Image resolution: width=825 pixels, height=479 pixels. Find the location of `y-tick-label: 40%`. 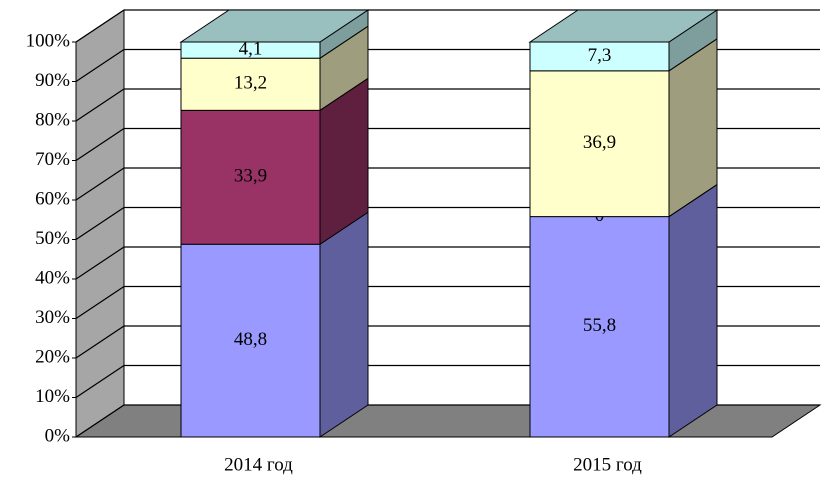

y-tick-label: 40% is located at coordinates (52, 277).